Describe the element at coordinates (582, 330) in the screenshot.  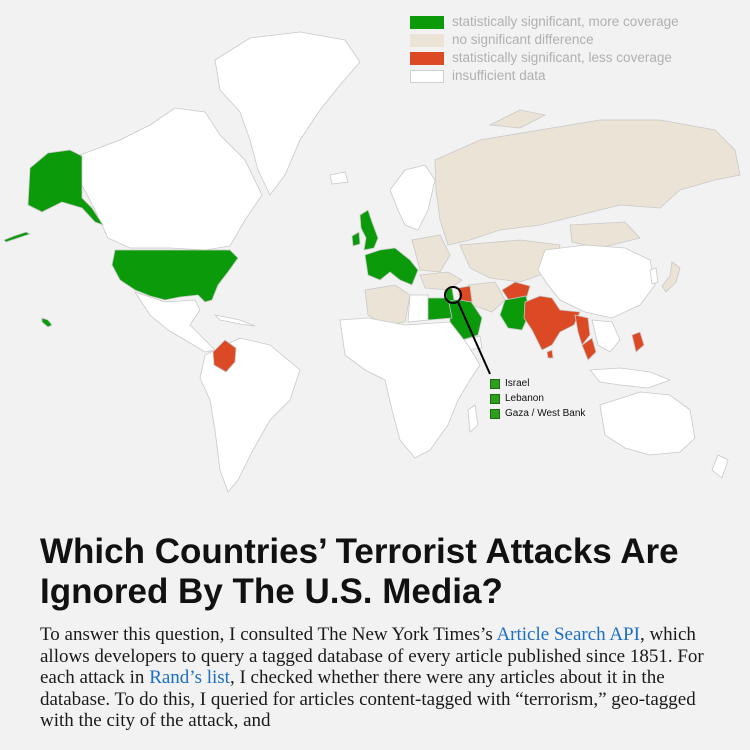
I see `myanmar-shape` at that location.